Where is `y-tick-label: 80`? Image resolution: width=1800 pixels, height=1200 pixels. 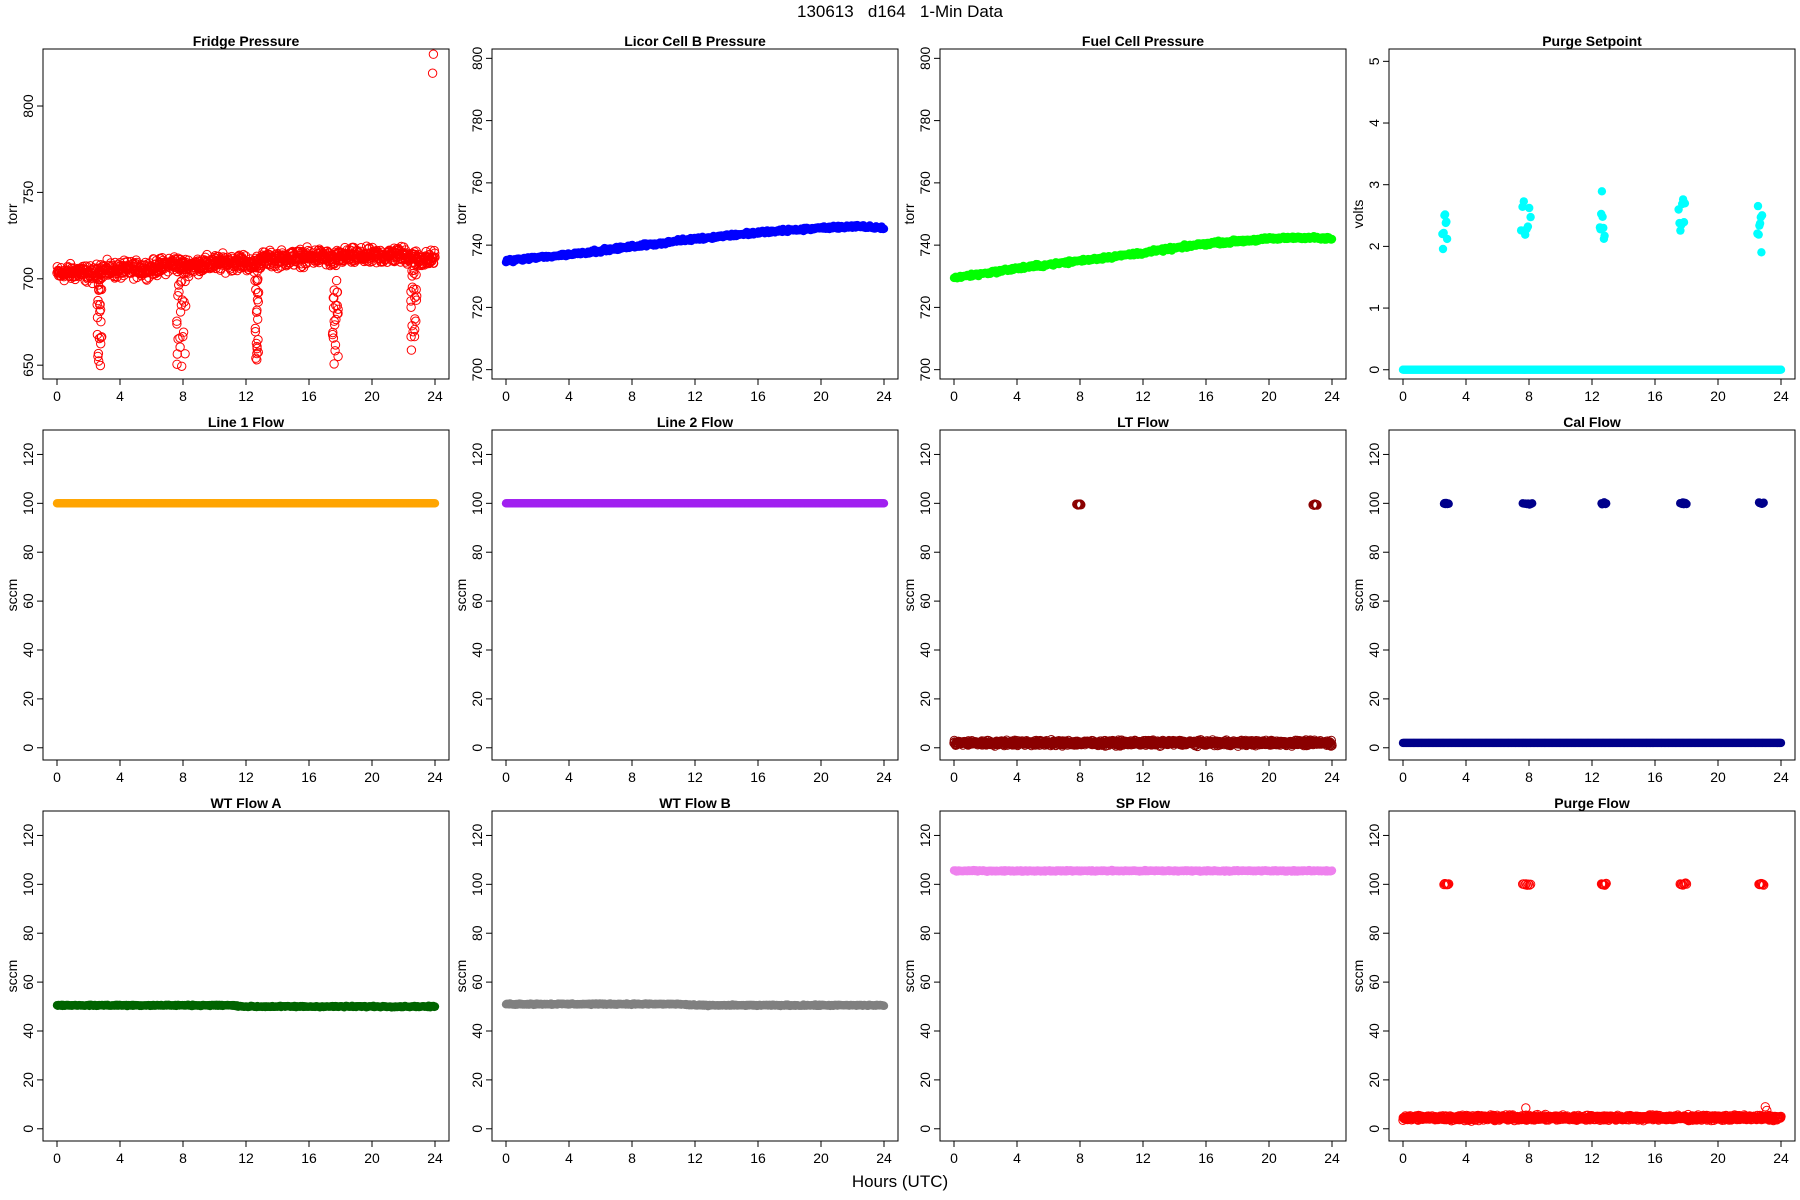
y-tick-label: 80 is located at coordinates (925, 552).